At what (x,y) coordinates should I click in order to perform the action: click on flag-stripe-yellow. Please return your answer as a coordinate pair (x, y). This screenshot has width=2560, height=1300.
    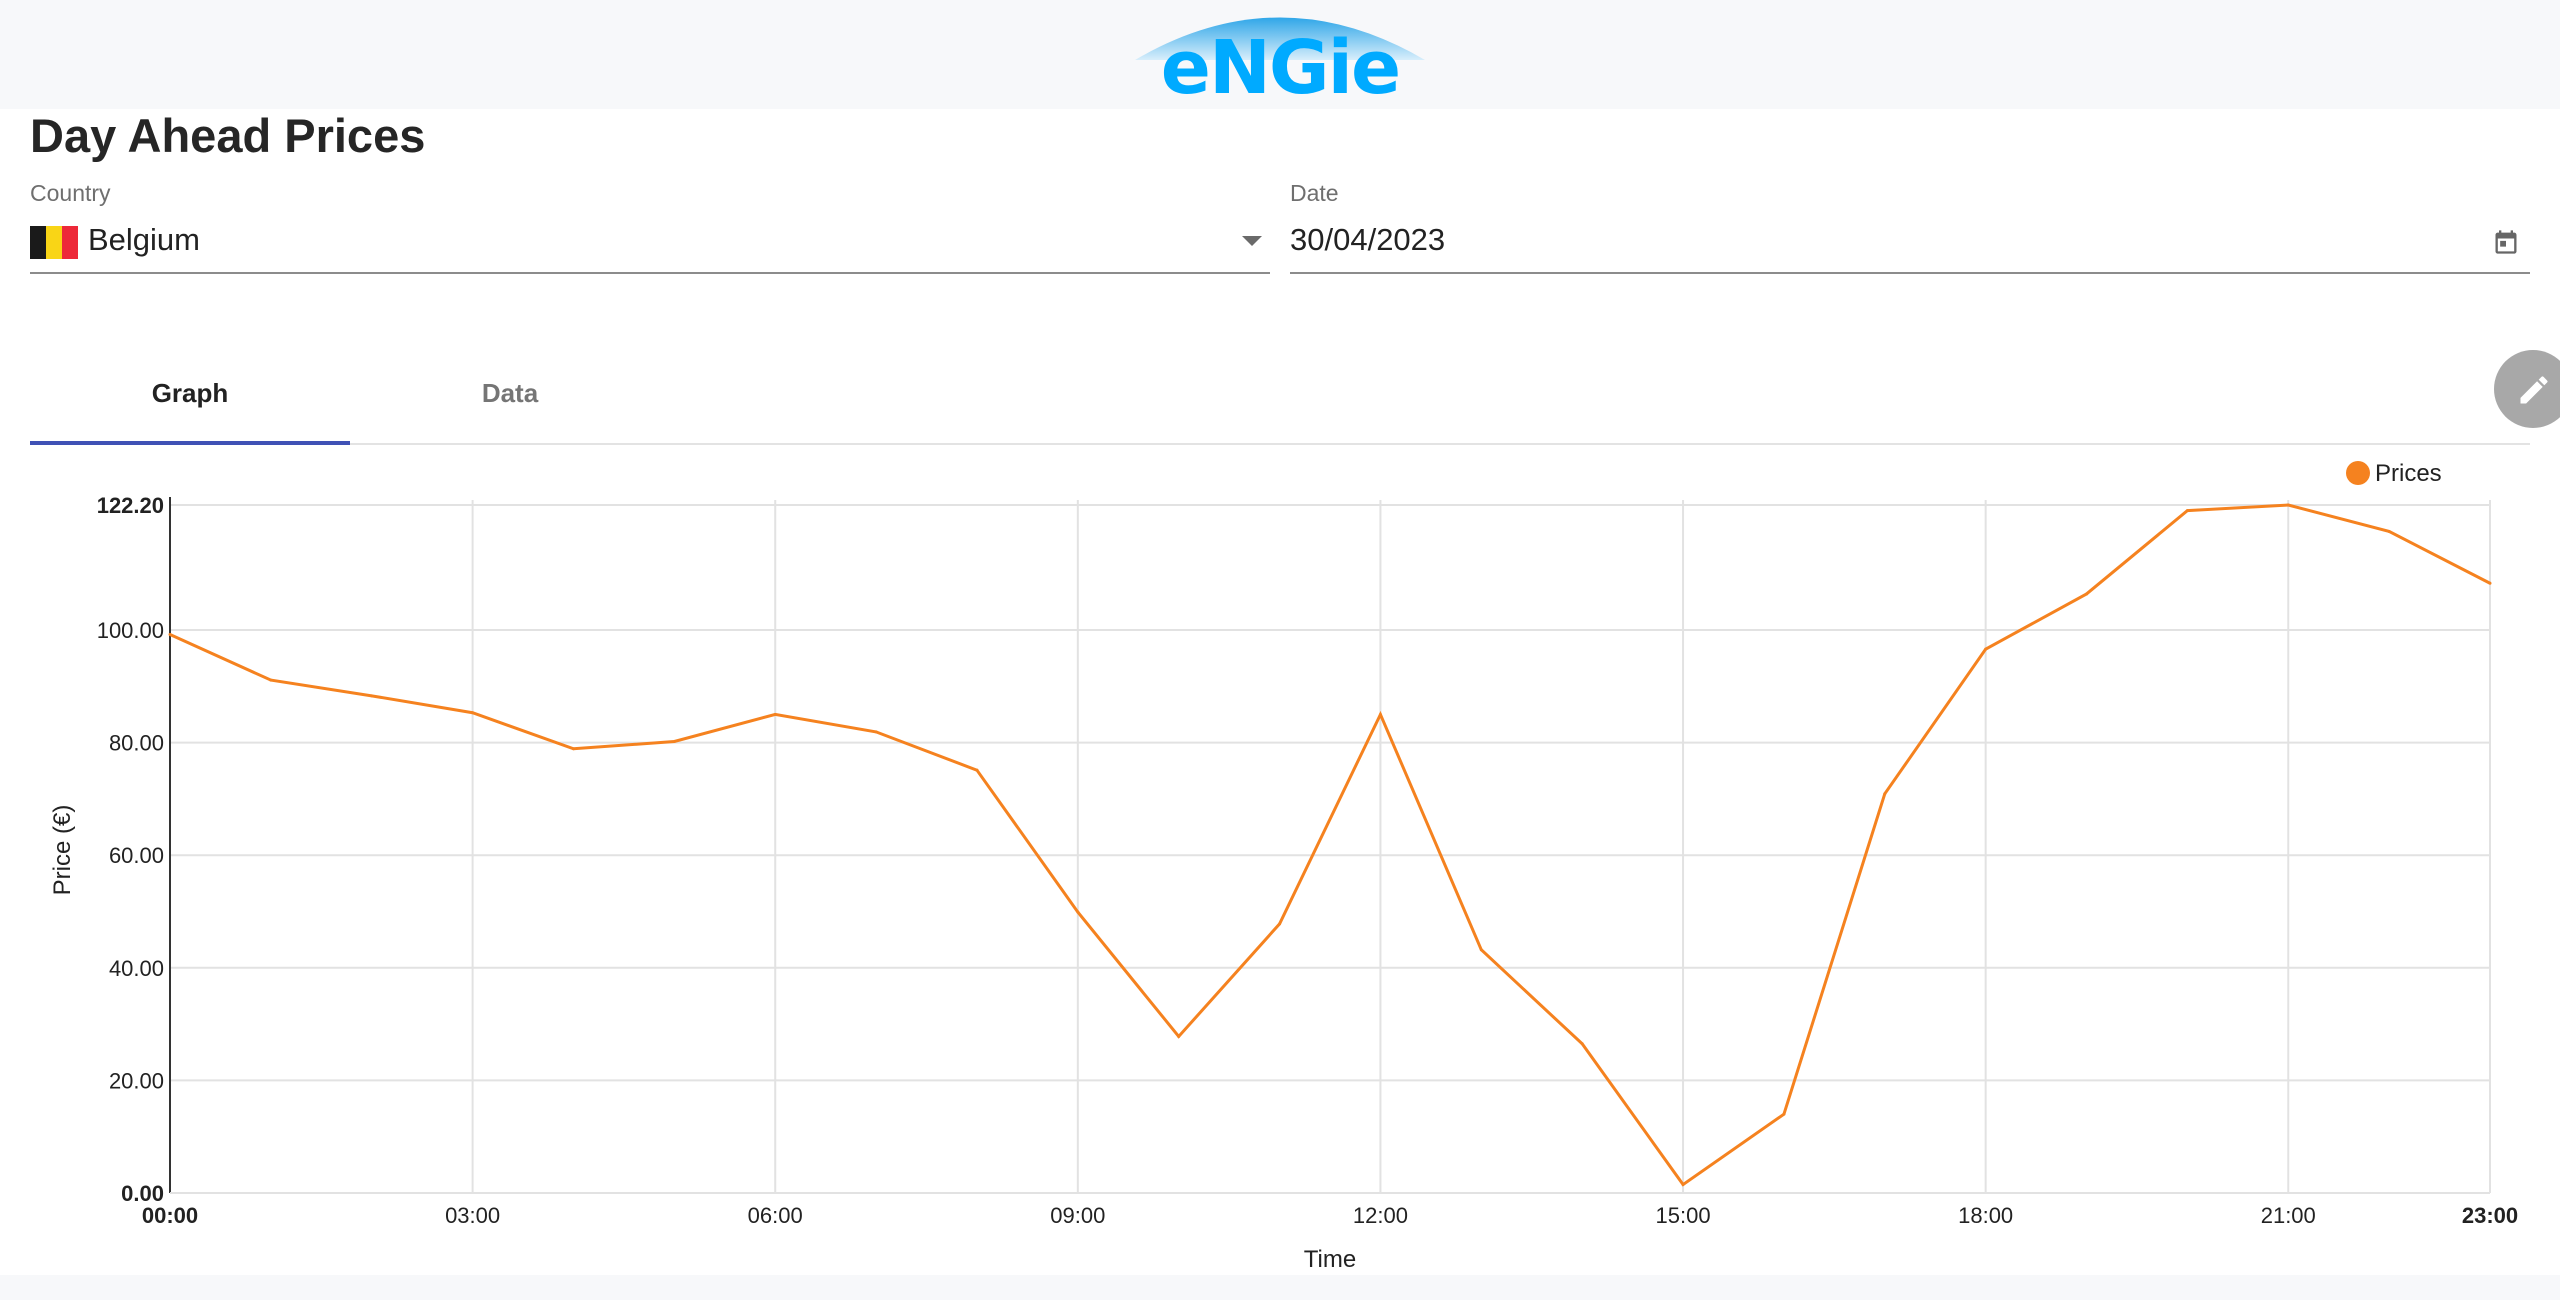
    Looking at the image, I should click on (54, 242).